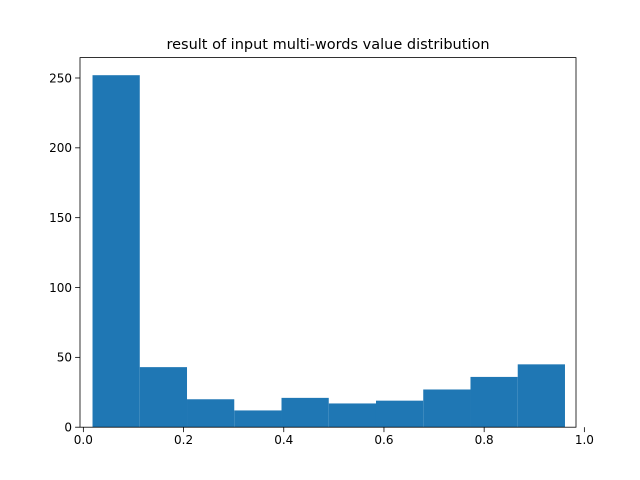 The height and width of the screenshot is (480, 640). I want to click on x-axis: 0.0 0.2 0.4 0.6 0.8 1.0, so click(334, 437).